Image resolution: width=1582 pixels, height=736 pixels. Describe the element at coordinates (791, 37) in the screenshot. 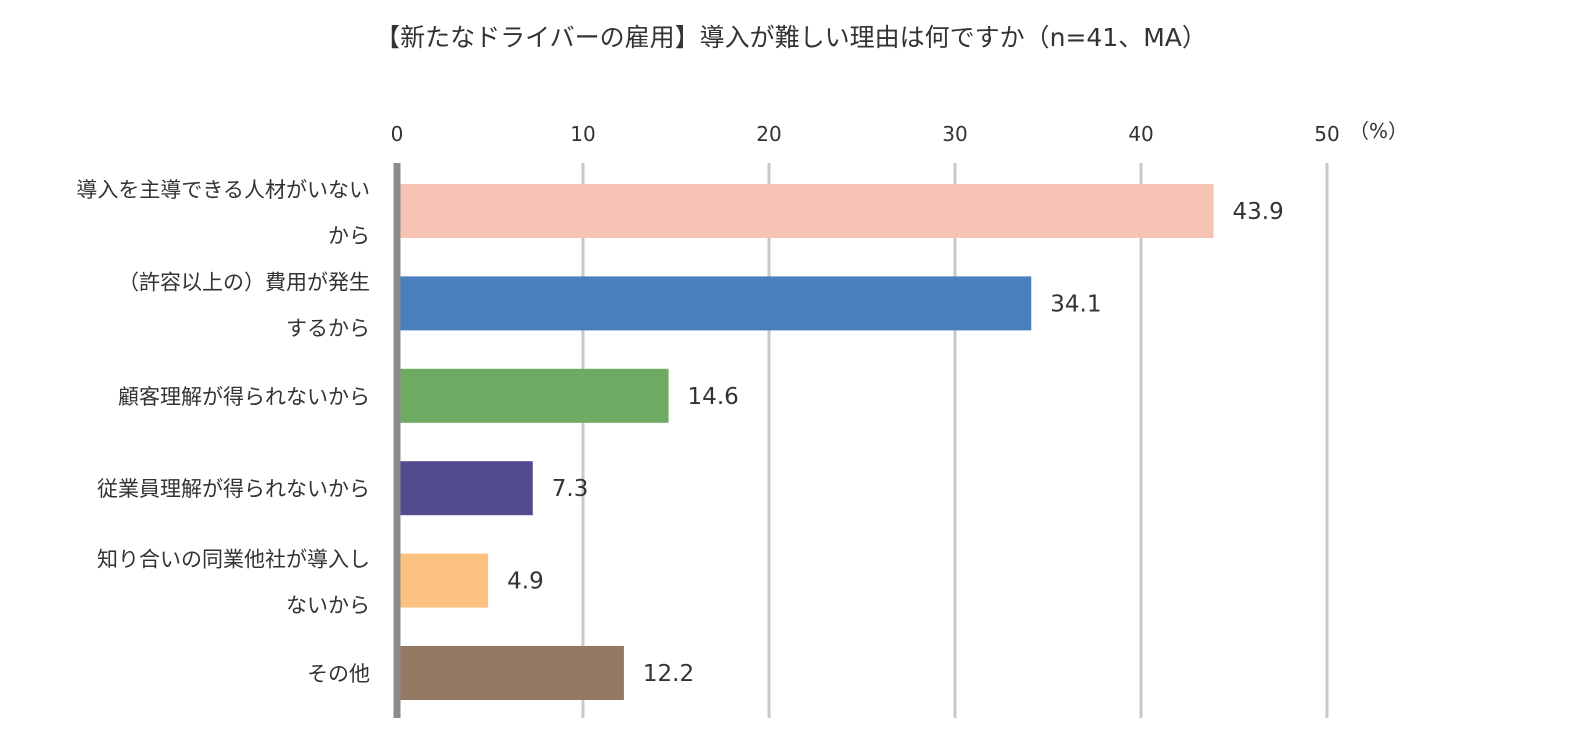

I see `chart-title: 【新たなドライバーの雇用】導入が難しい理由は何ですか（n=41、MA）` at that location.